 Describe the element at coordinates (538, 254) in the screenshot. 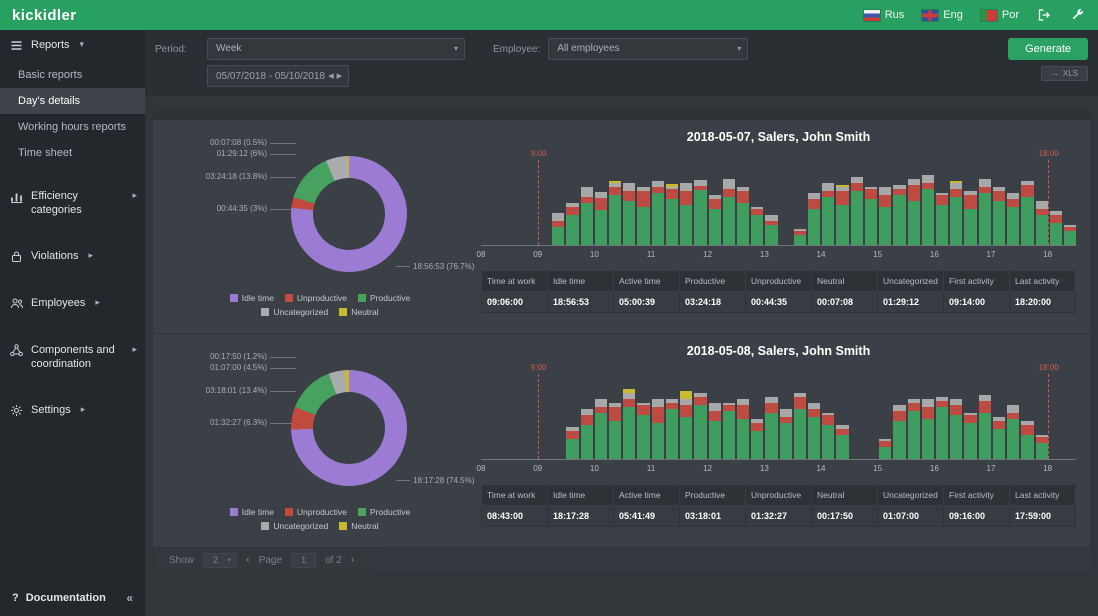

I see `axis-tick-label: 09` at that location.